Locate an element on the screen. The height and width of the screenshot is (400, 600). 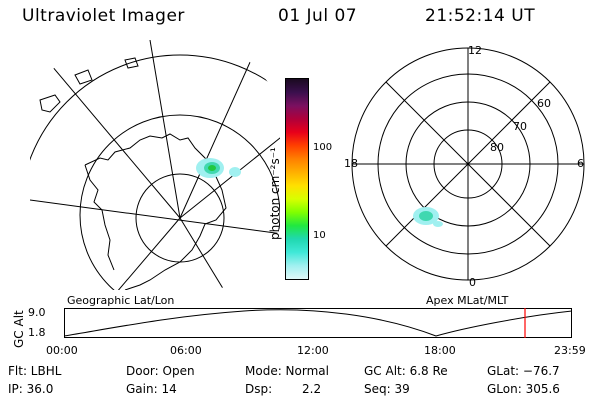
geo-map-label: Geographic Lat/Lon is located at coordinates (121, 300).